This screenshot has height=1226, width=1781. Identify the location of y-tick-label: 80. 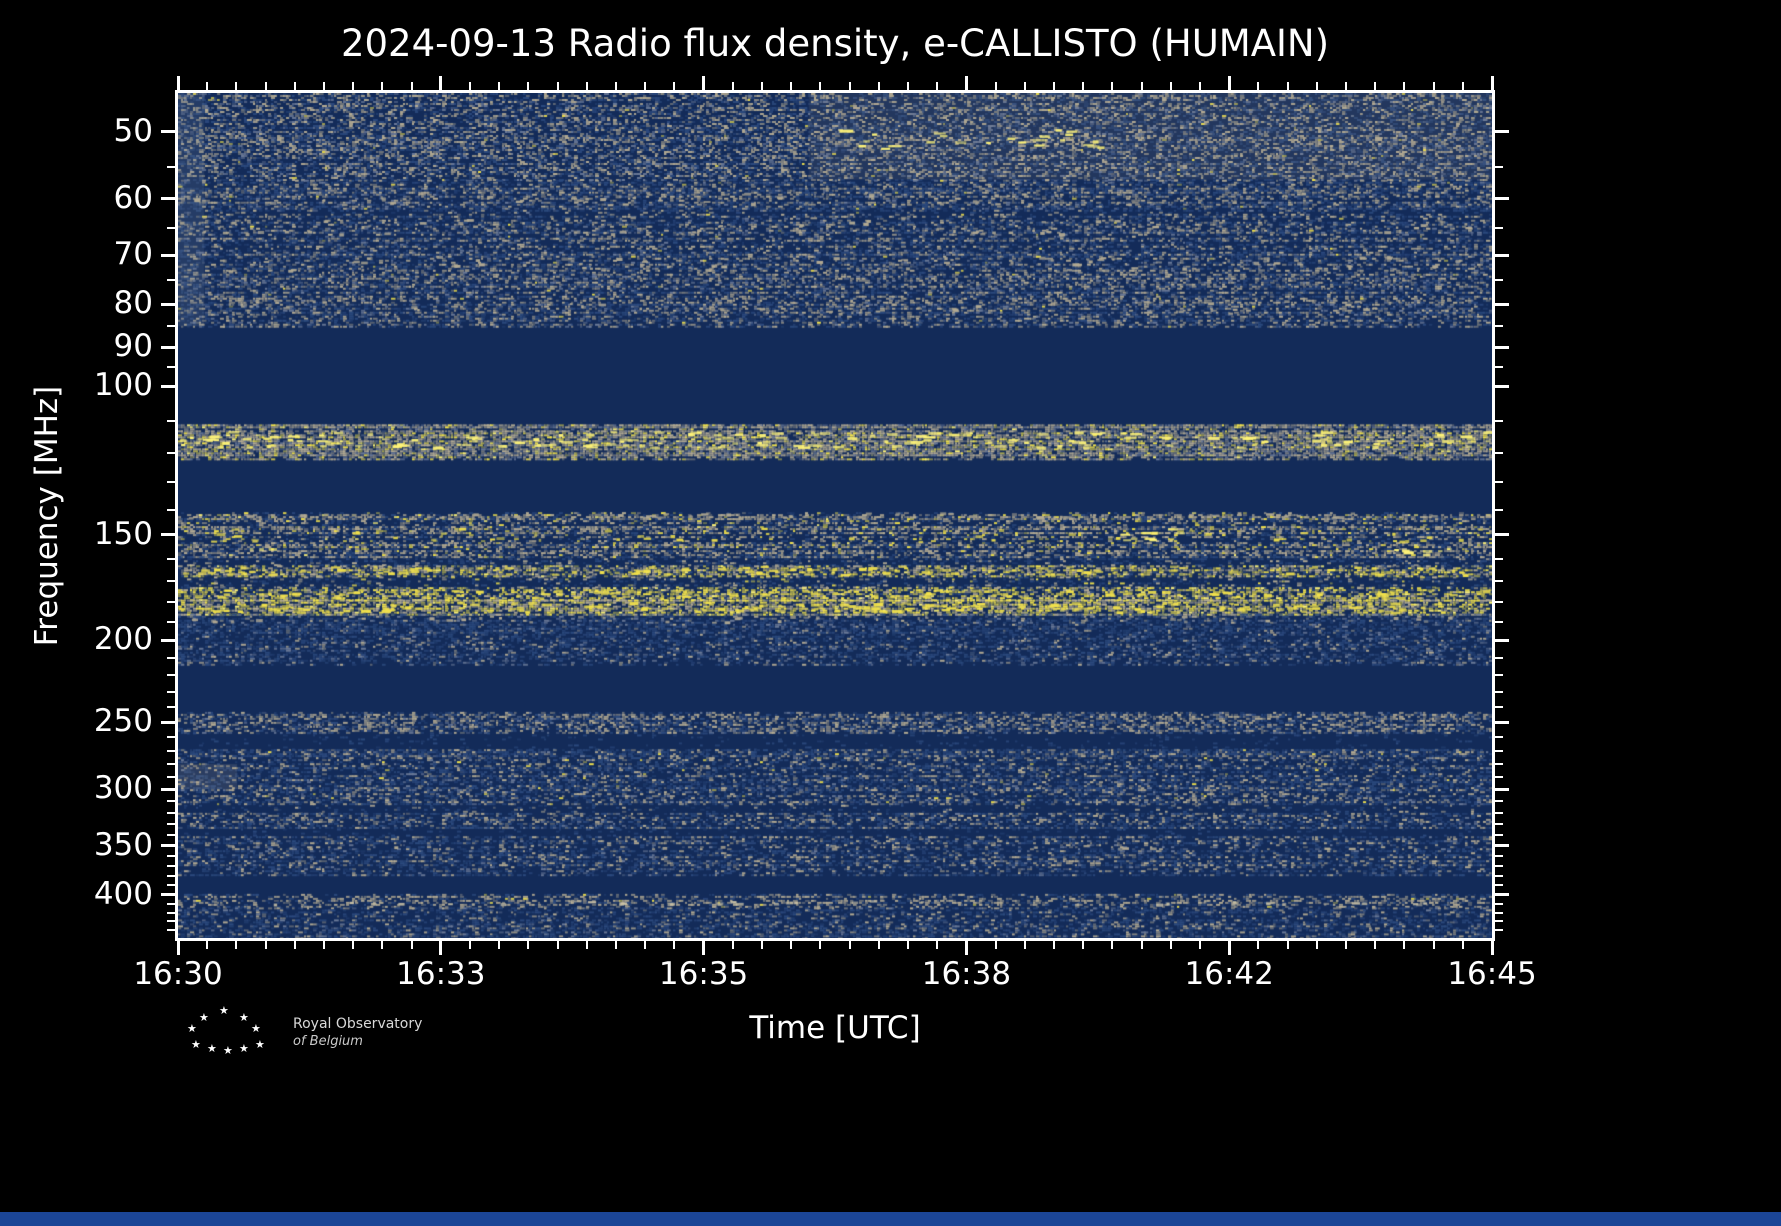
(133, 303).